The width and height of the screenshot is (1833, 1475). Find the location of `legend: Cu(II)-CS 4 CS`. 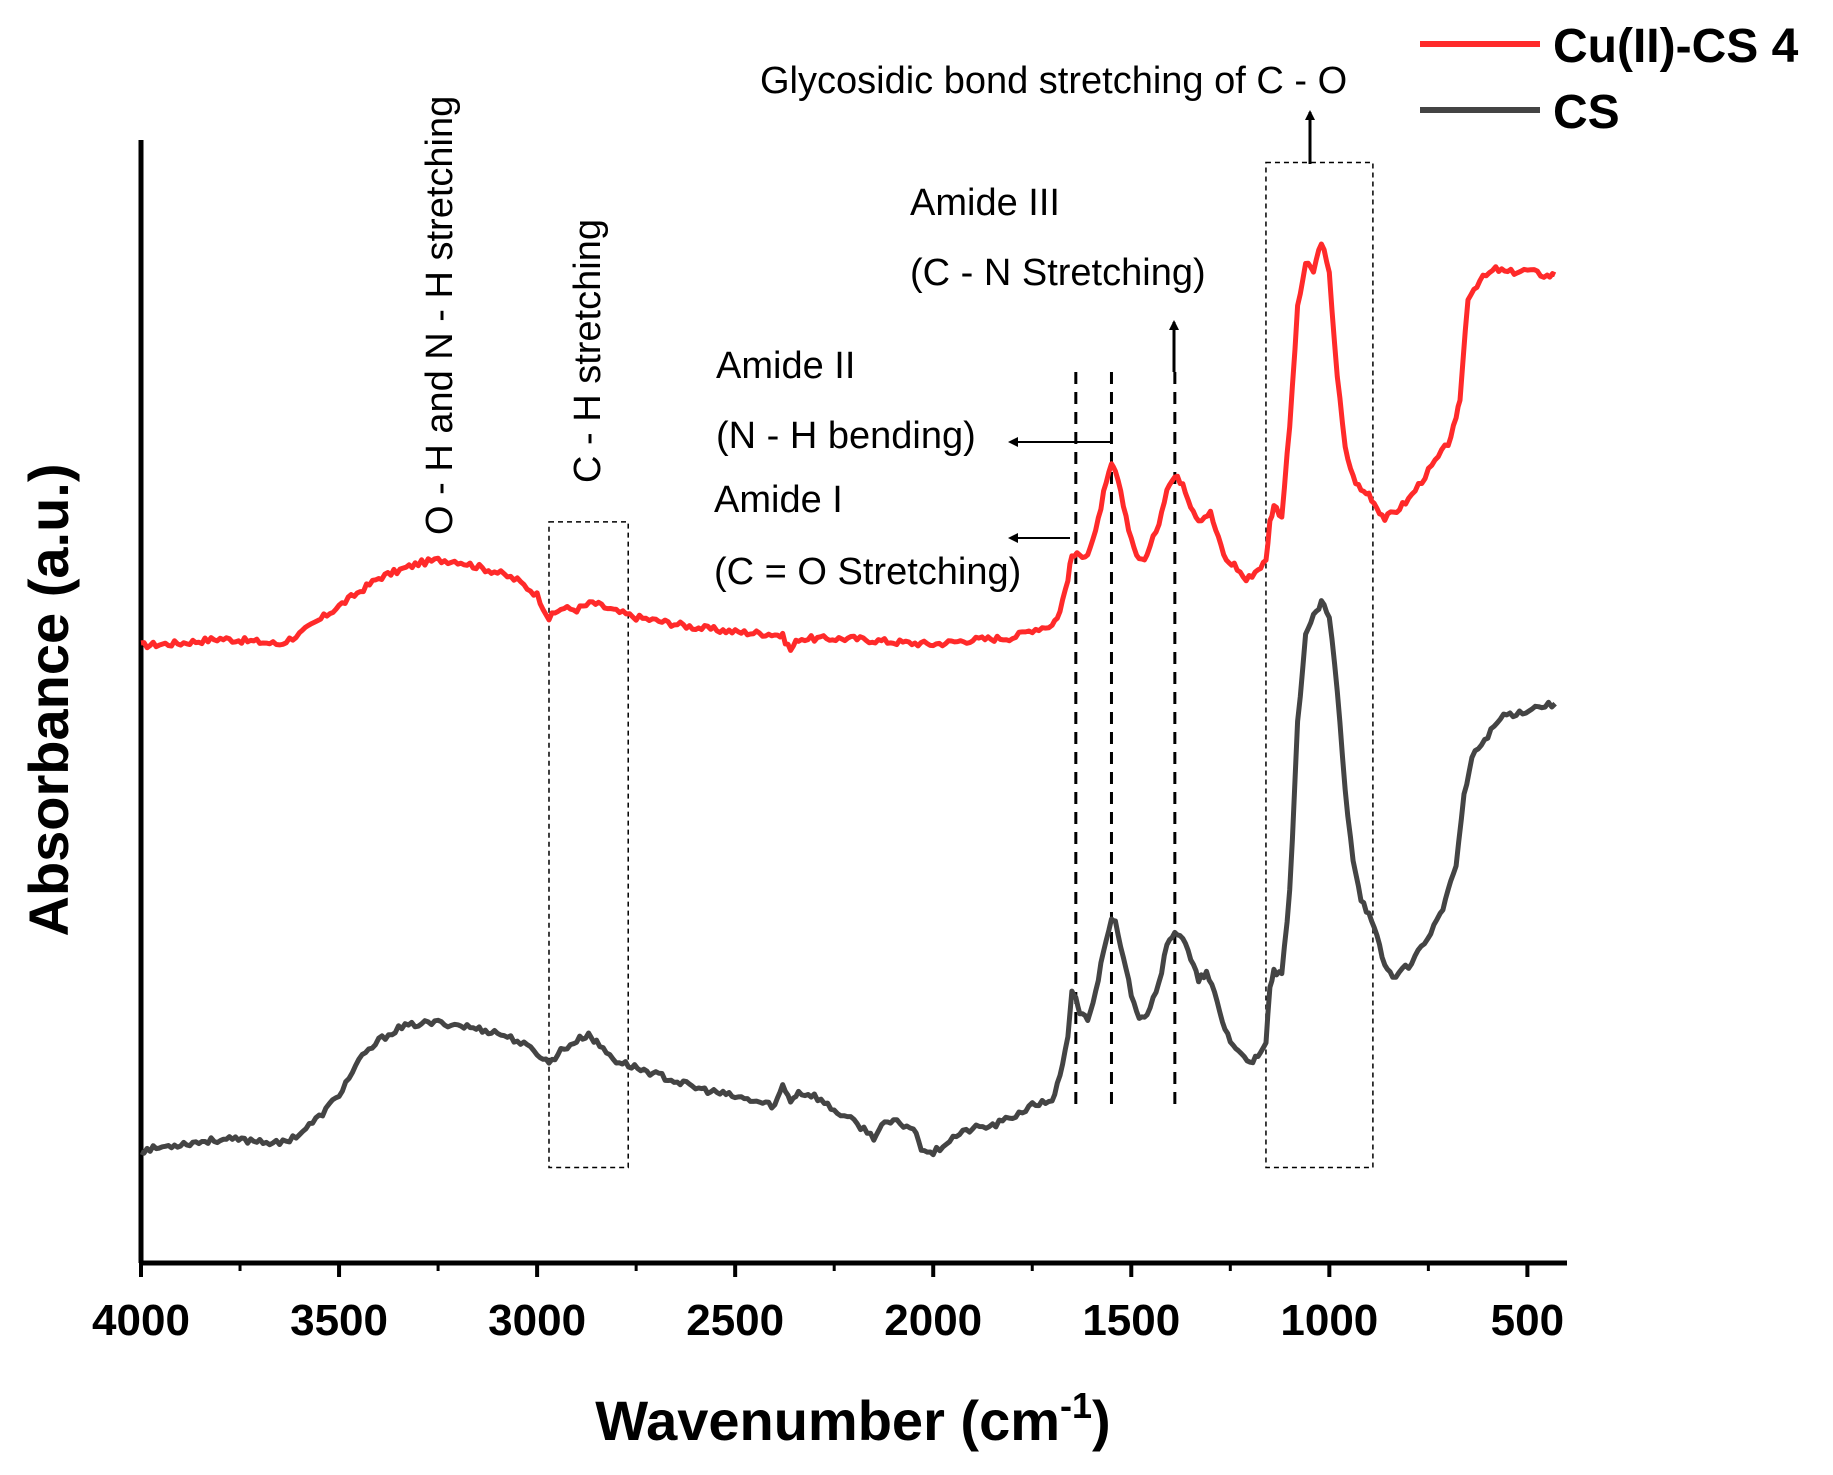

legend: Cu(II)-CS 4 CS is located at coordinates (1609, 79).